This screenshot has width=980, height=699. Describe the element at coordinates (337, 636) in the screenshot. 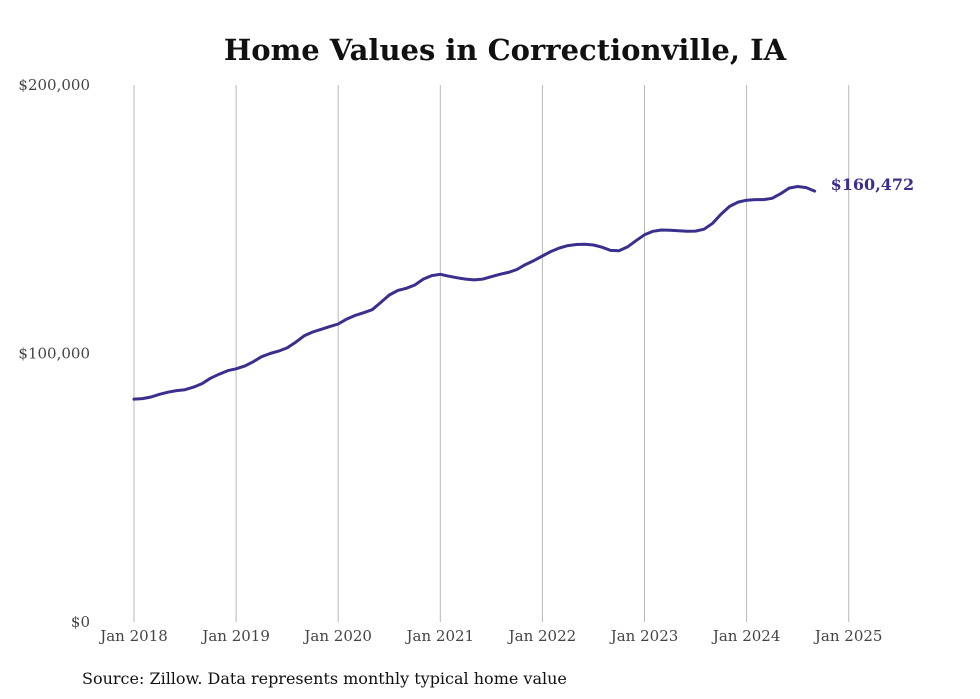

I see `x-tick-label: Jan 2020` at that location.